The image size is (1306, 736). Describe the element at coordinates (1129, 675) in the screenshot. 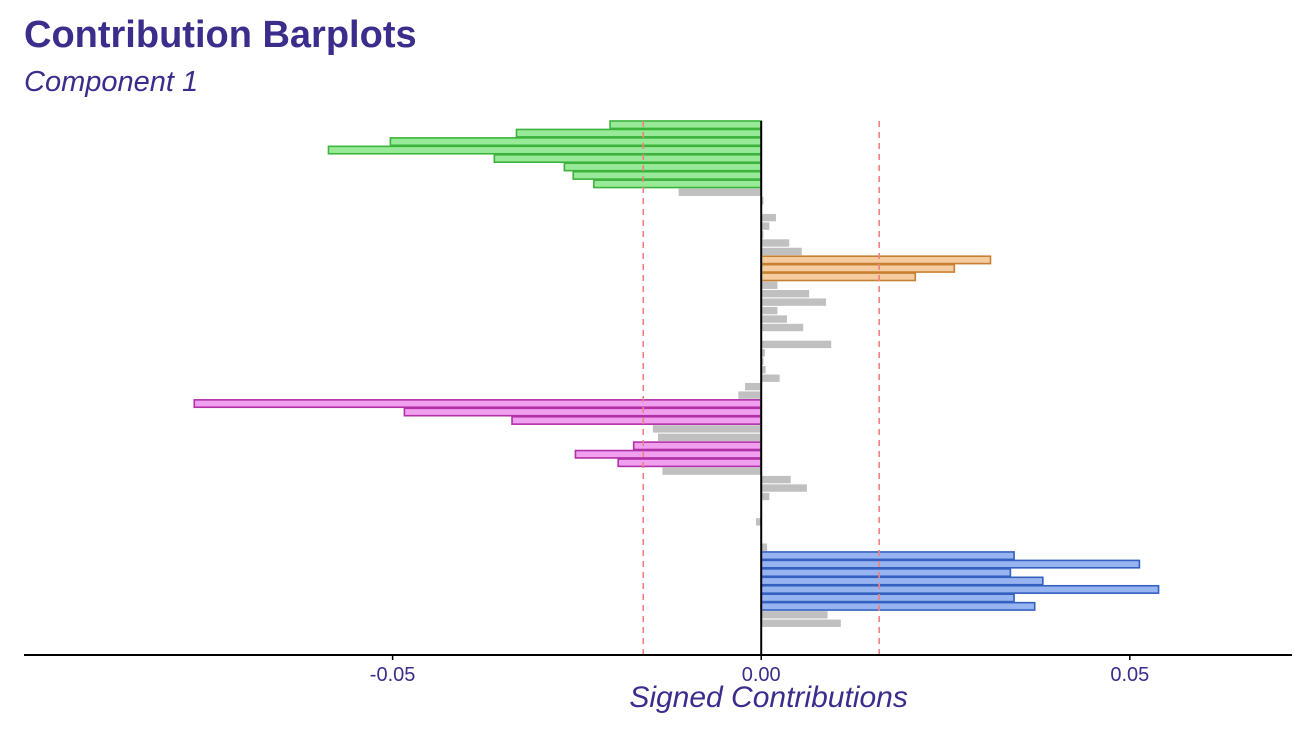

I see `x-tick-label: 0.05` at that location.